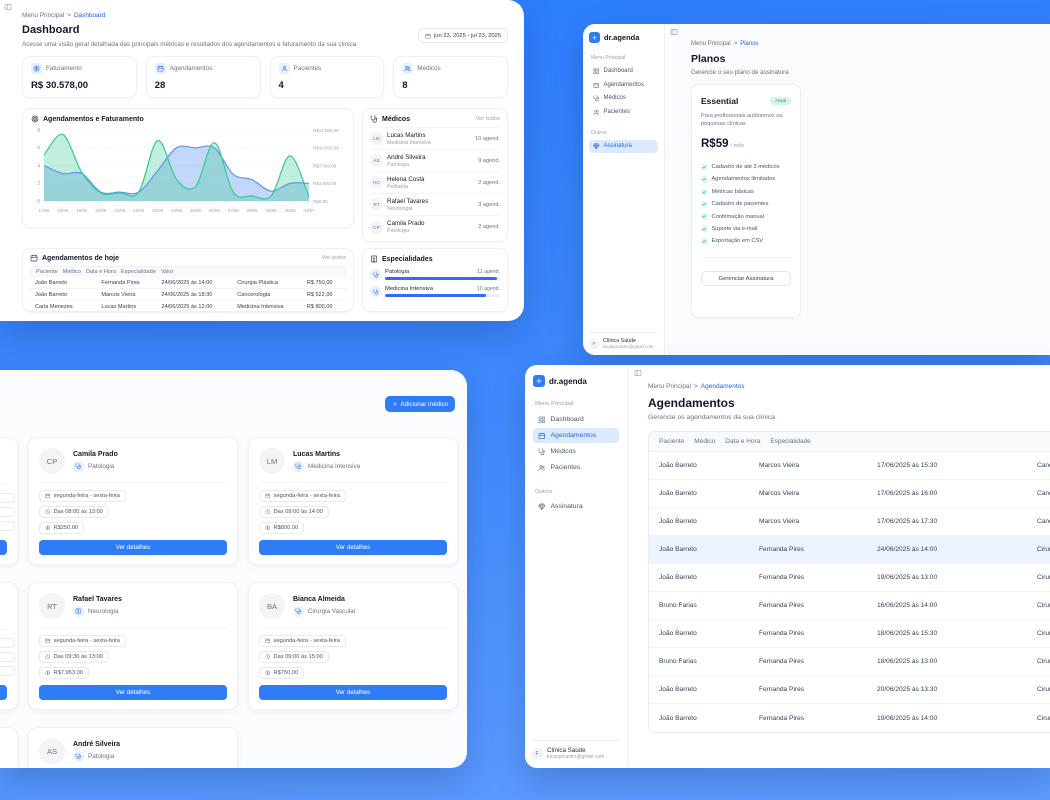  Describe the element at coordinates (749, 44) in the screenshot. I see `breadcrumb-current: Planos` at that location.